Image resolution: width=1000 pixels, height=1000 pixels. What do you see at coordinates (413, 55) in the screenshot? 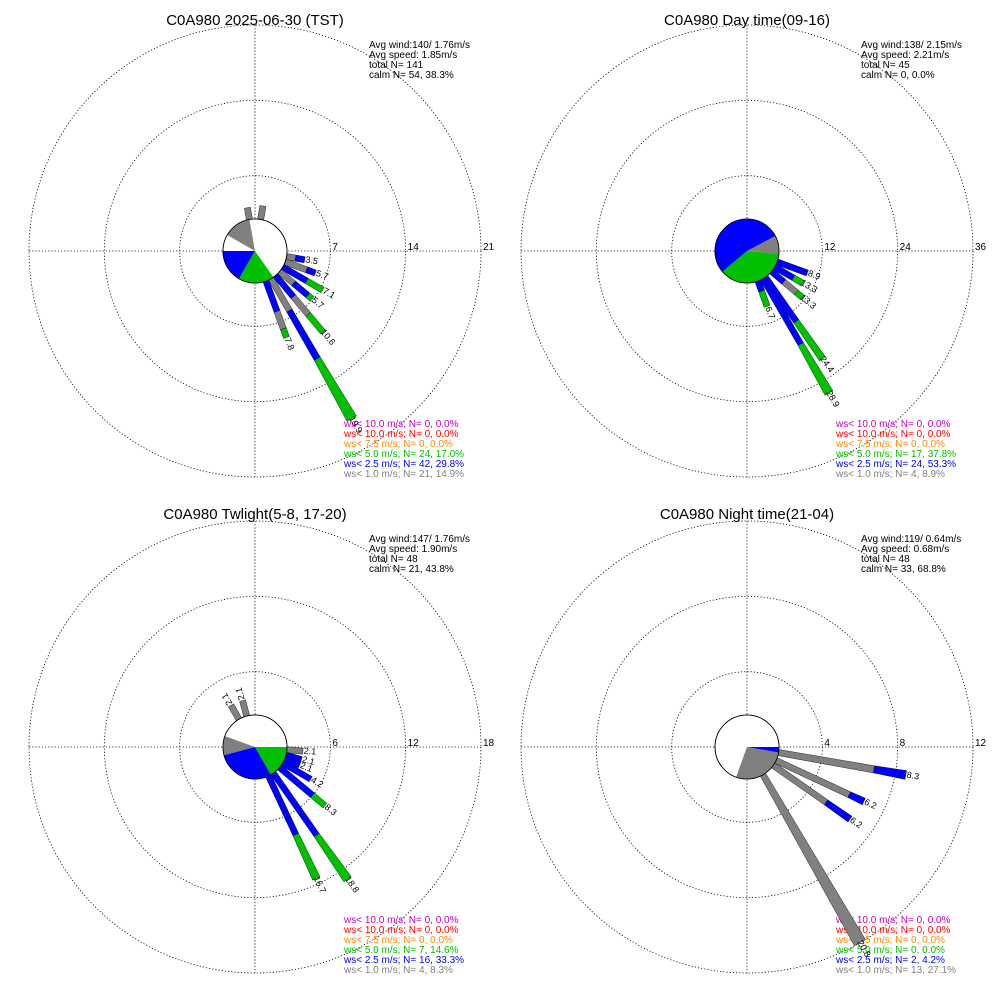
I see `stat-line: Avg speed: 1.85m/s` at bounding box center [413, 55].